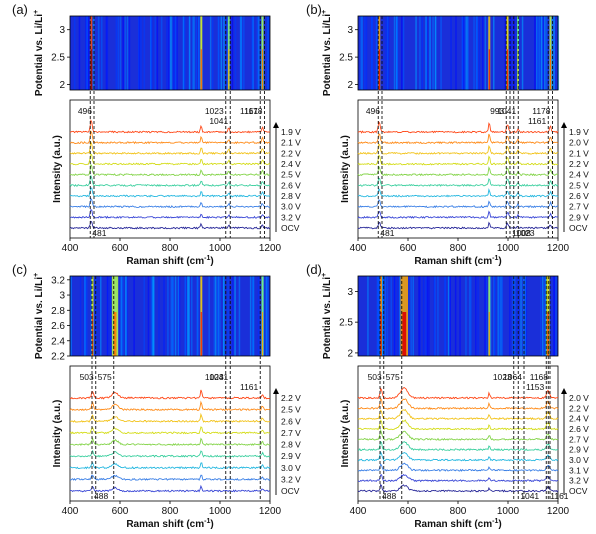 The height and width of the screenshot is (534, 596). Describe the element at coordinates (408, 248) in the screenshot. I see `xtick-label: 600` at that location.